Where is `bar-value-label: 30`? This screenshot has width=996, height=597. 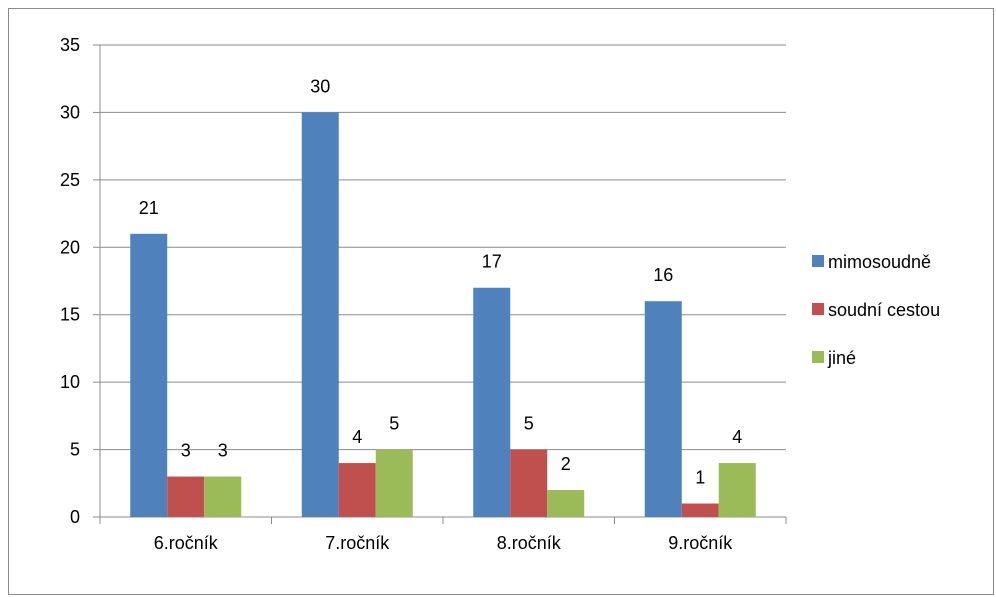 bar-value-label: 30 is located at coordinates (320, 86).